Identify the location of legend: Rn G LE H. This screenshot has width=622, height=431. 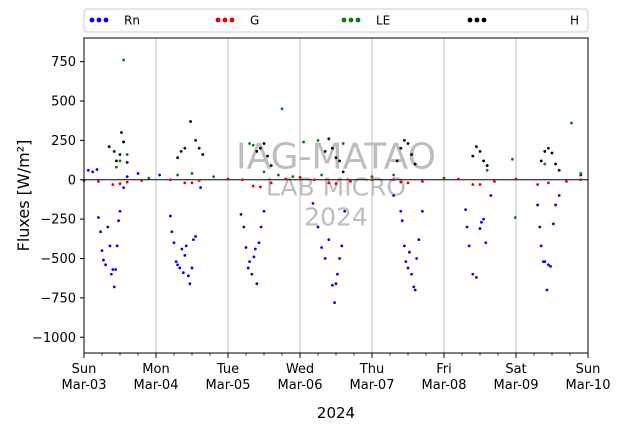
(336, 20).